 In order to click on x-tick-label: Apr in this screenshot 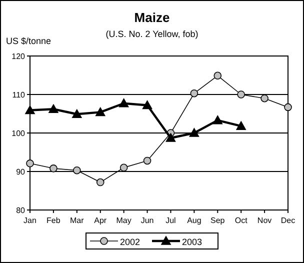, I will do `click(100, 220)`.